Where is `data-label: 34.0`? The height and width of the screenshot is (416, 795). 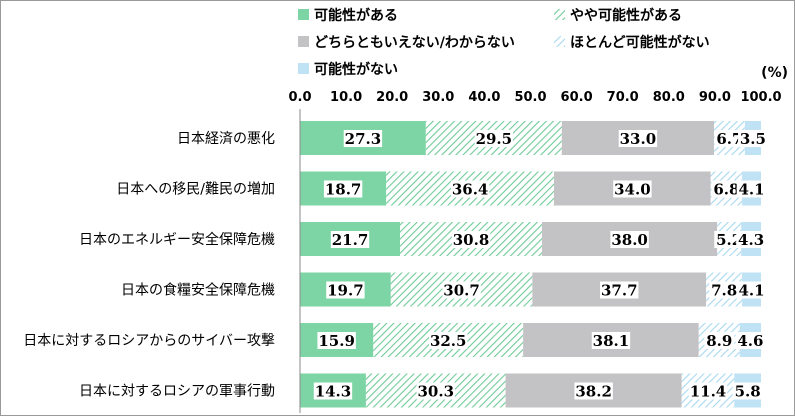 data-label: 34.0 is located at coordinates (632, 190).